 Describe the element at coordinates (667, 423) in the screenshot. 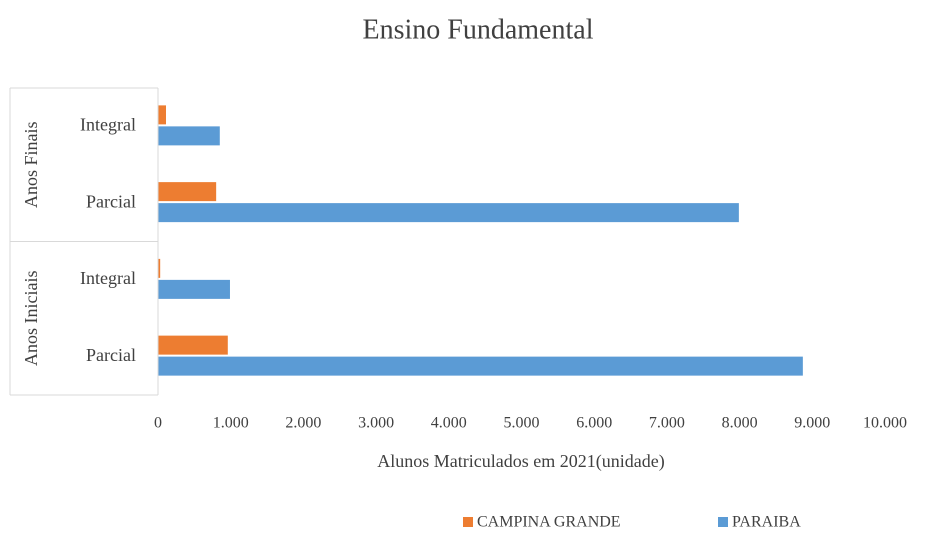

I see `x-tick-label: 7.000` at that location.